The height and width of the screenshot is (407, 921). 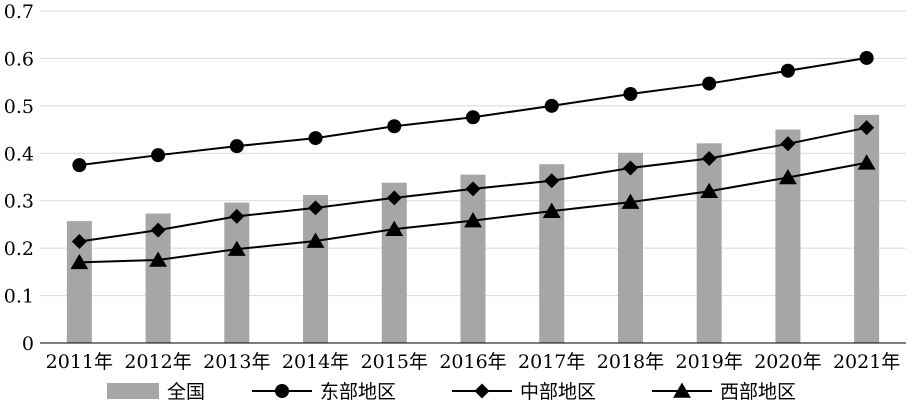 What do you see at coordinates (558, 392) in the screenshot?
I see `legend-label: 中部地区` at bounding box center [558, 392].